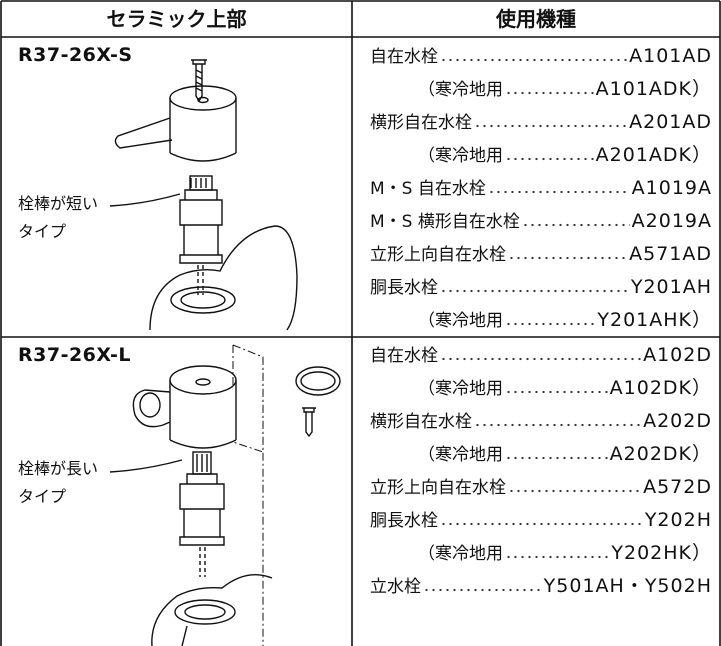 The image size is (721, 646). I want to click on item-model: A201ADK）, so click(653, 155).